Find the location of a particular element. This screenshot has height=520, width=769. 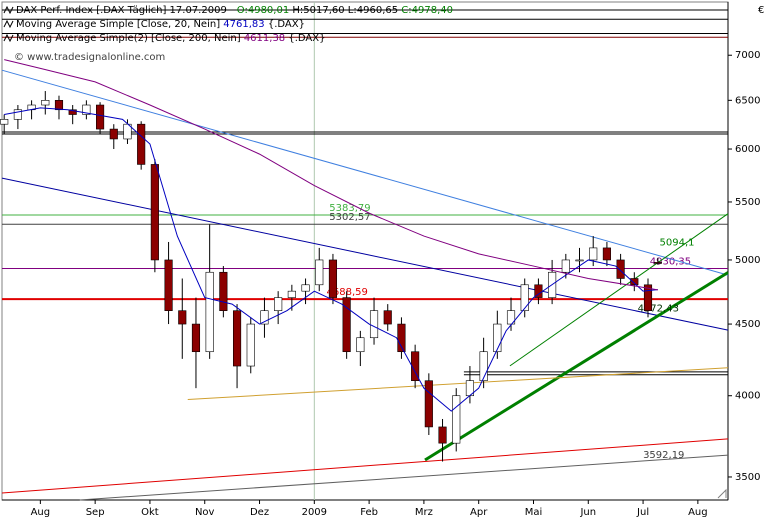

level-label: 4688,59 is located at coordinates (347, 292).